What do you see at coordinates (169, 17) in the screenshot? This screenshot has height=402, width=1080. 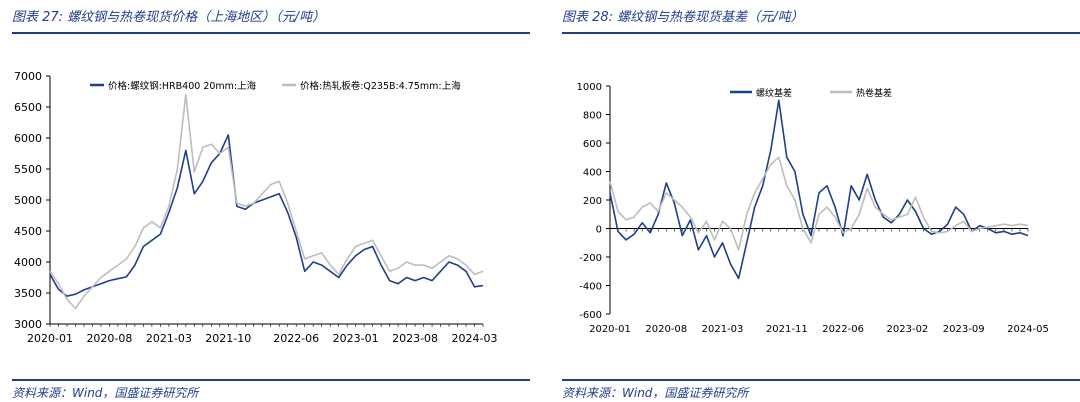 I see `figure-title: 图表 27: 螺纹钢与热卷现货价格（上海地区）（元/吨）` at bounding box center [169, 17].